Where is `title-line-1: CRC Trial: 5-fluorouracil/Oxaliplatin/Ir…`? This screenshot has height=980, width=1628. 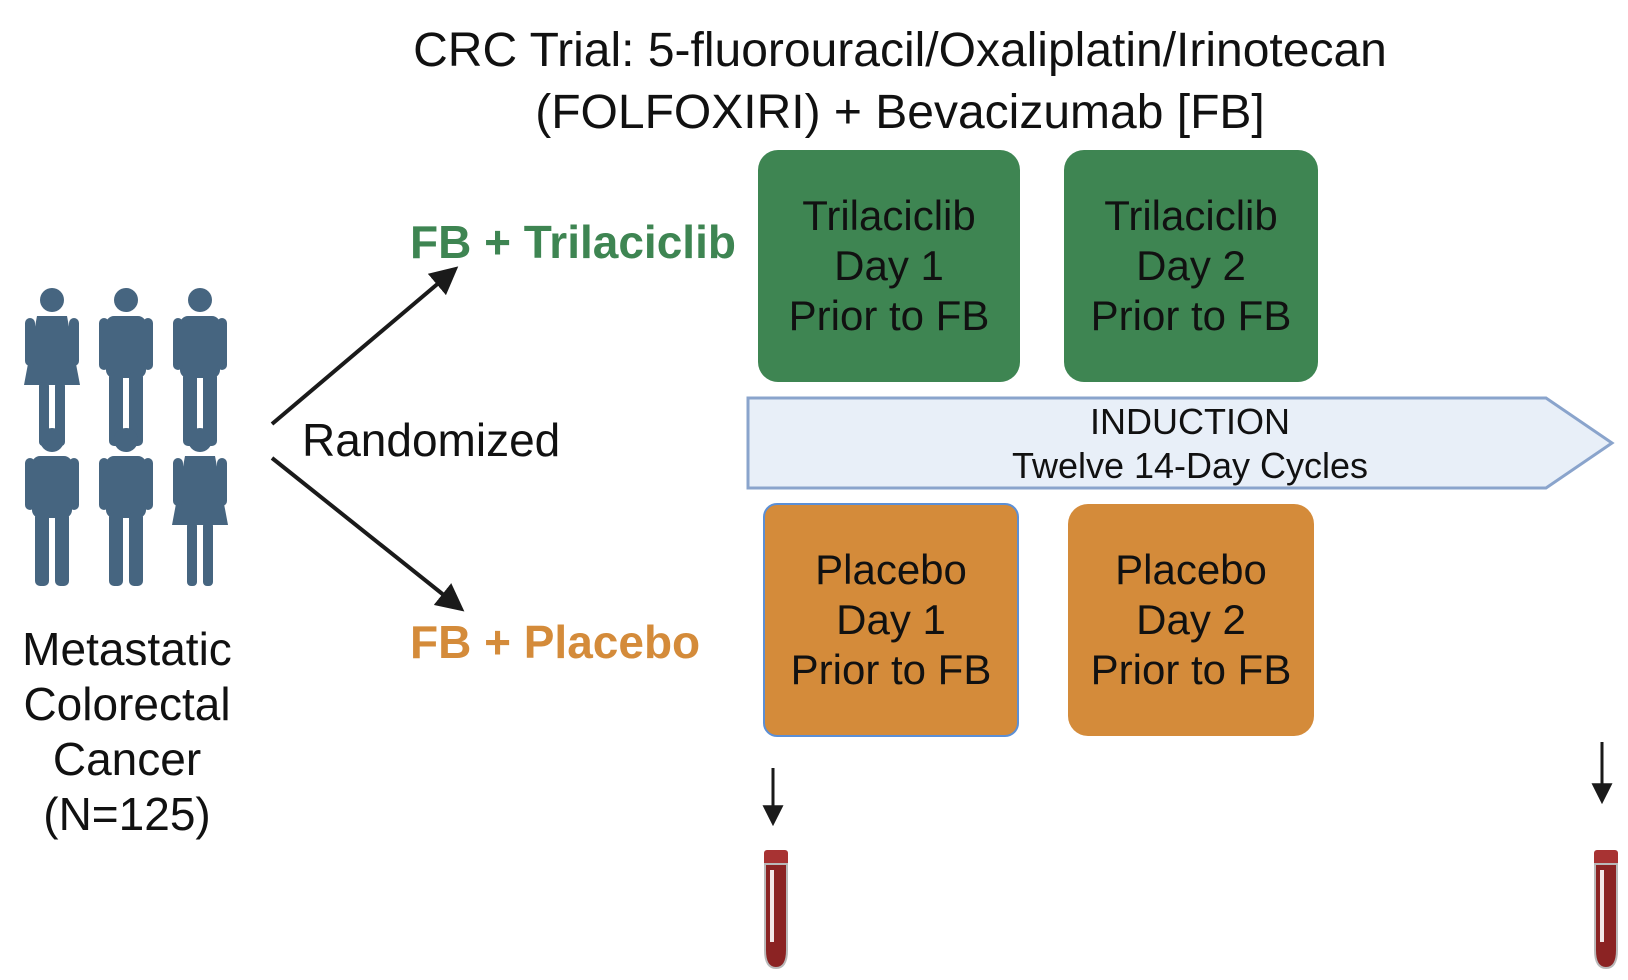
title-line-1: CRC Trial: 5-fluorouracil/Oxaliplatin/Ir… is located at coordinates (900, 50).